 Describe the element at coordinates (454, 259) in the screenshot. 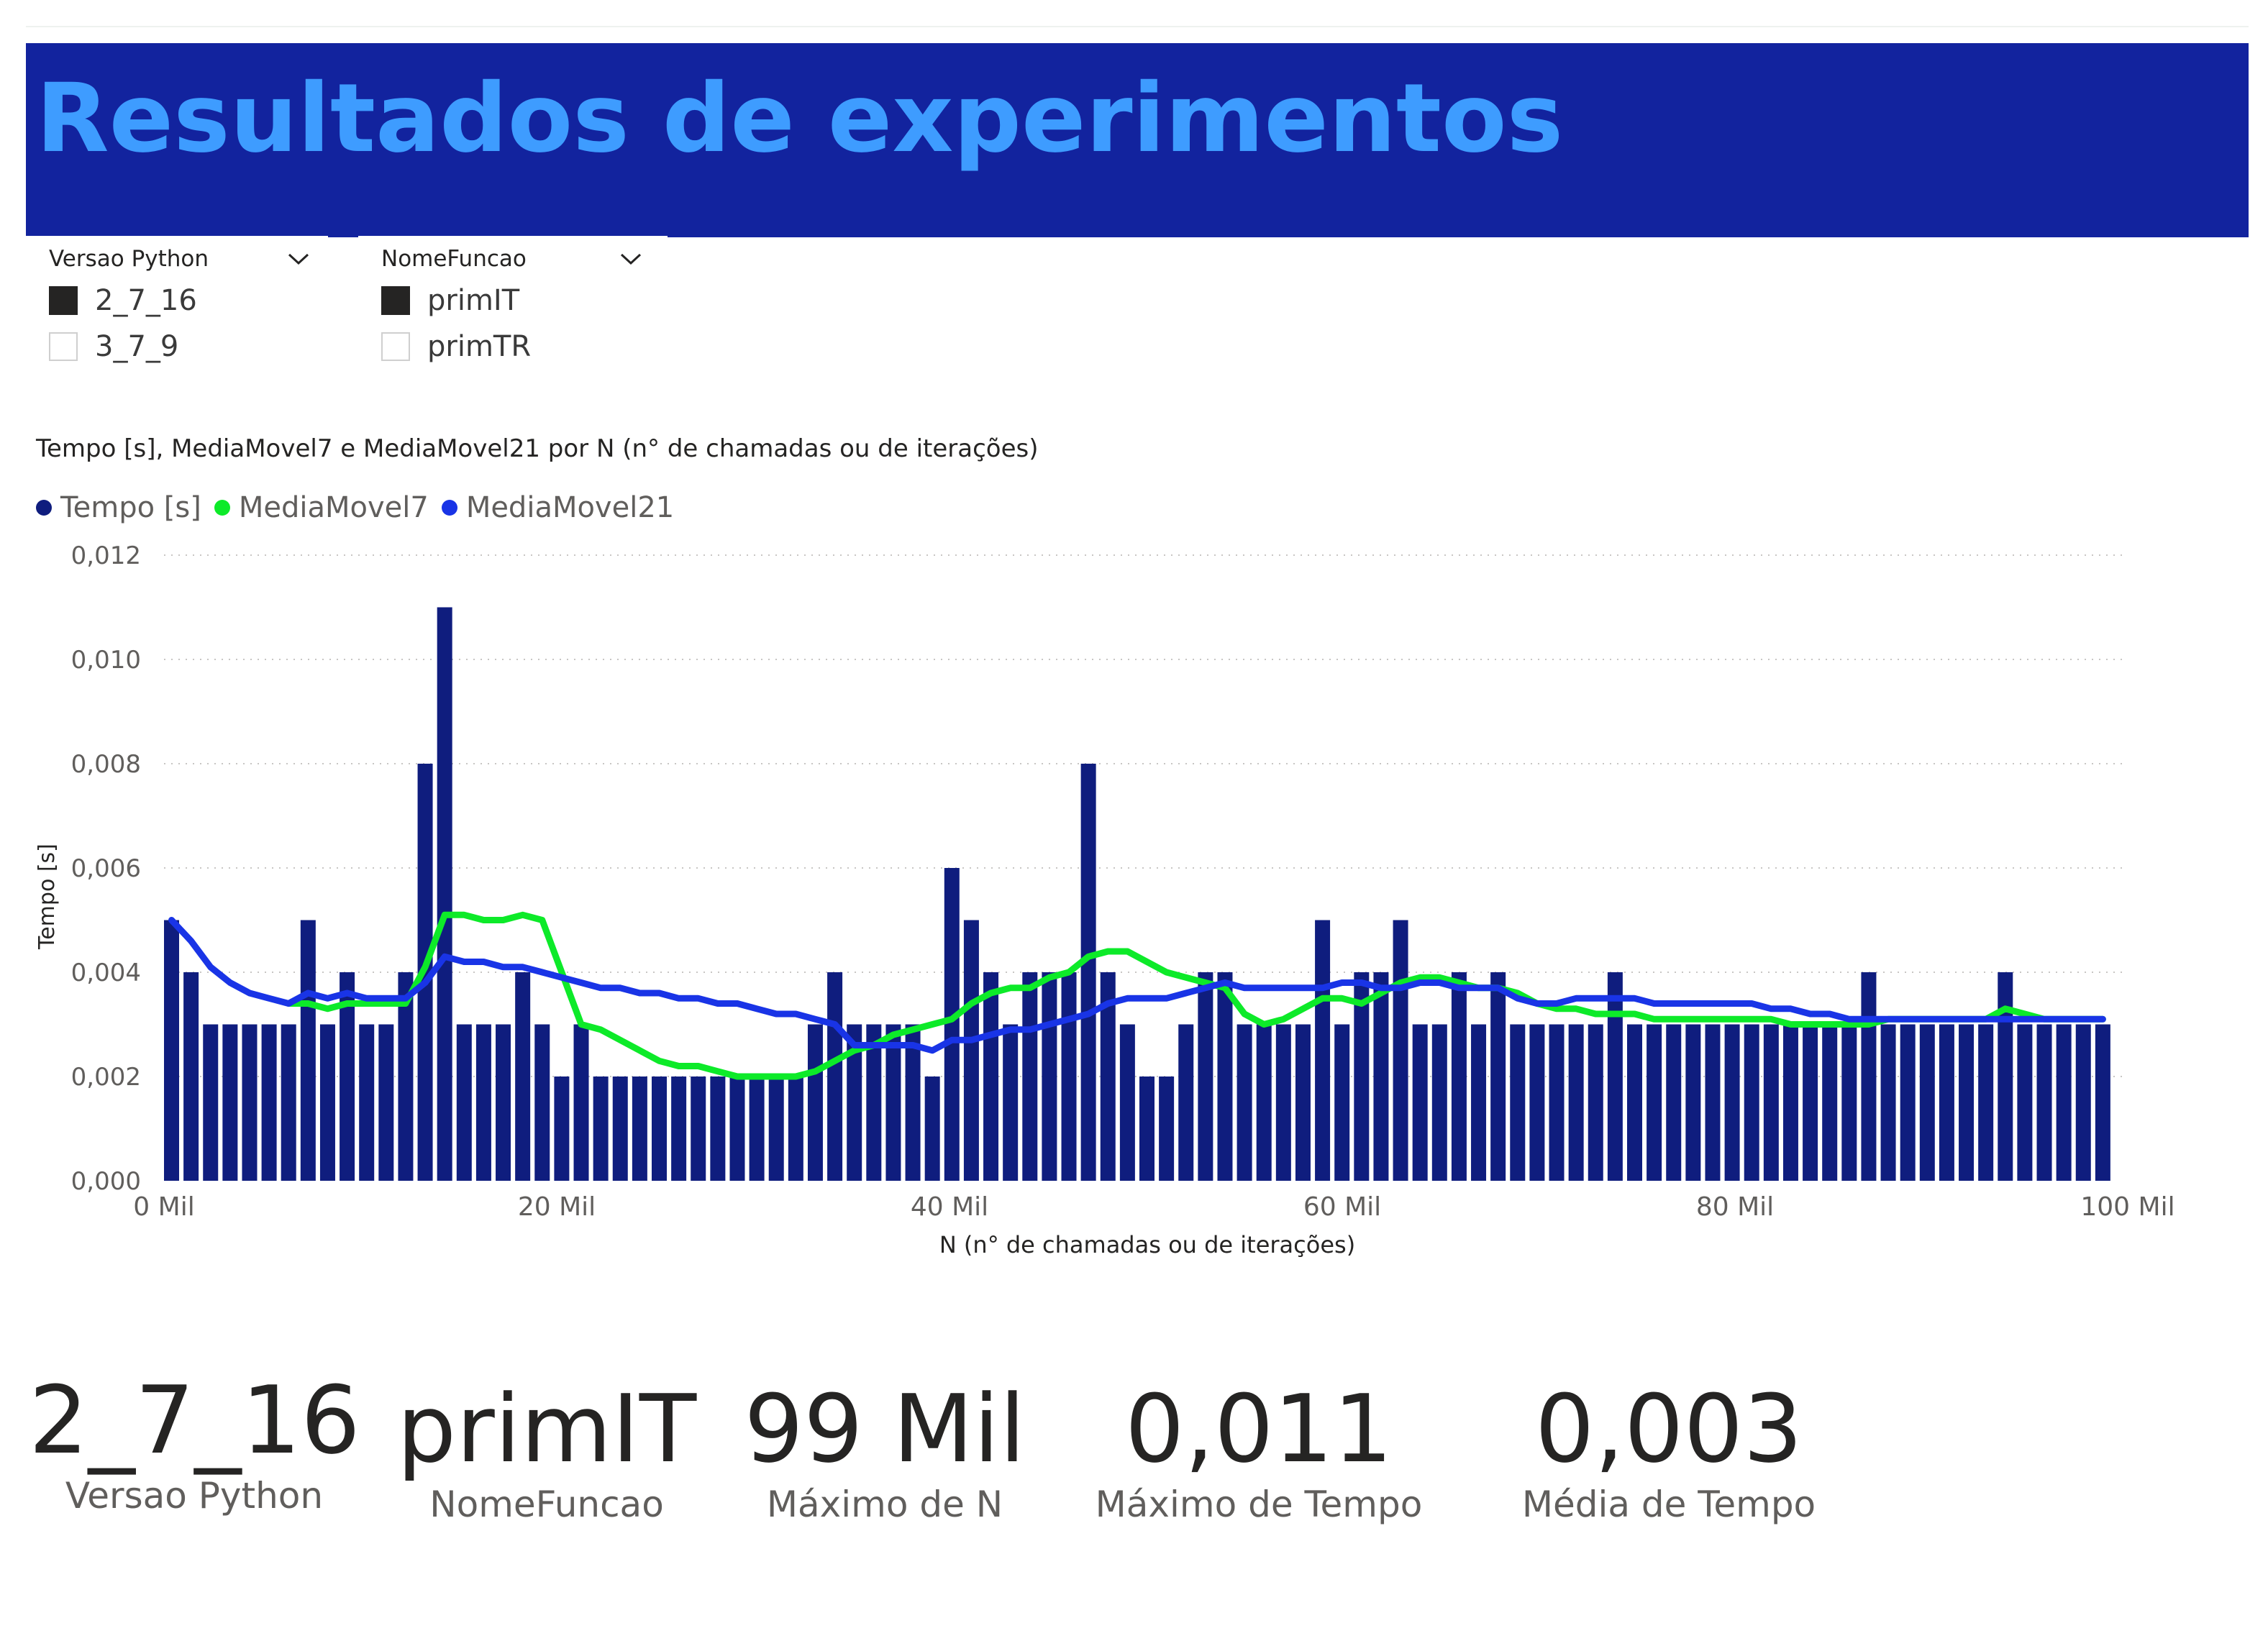

I see `slicer-title: NomeFuncao` at that location.